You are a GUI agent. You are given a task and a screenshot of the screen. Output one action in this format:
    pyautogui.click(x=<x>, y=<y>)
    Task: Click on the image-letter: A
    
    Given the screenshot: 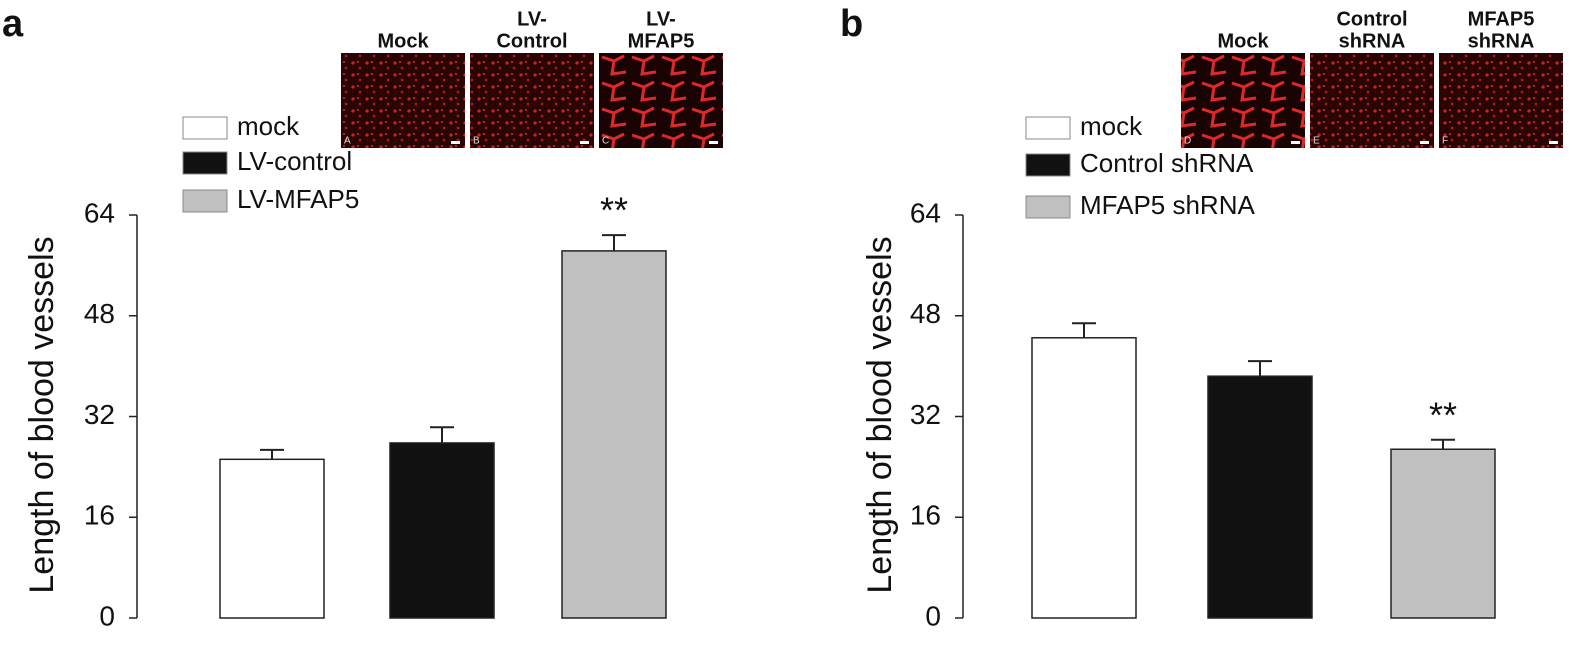 What is the action you would take?
    pyautogui.click(x=347, y=141)
    